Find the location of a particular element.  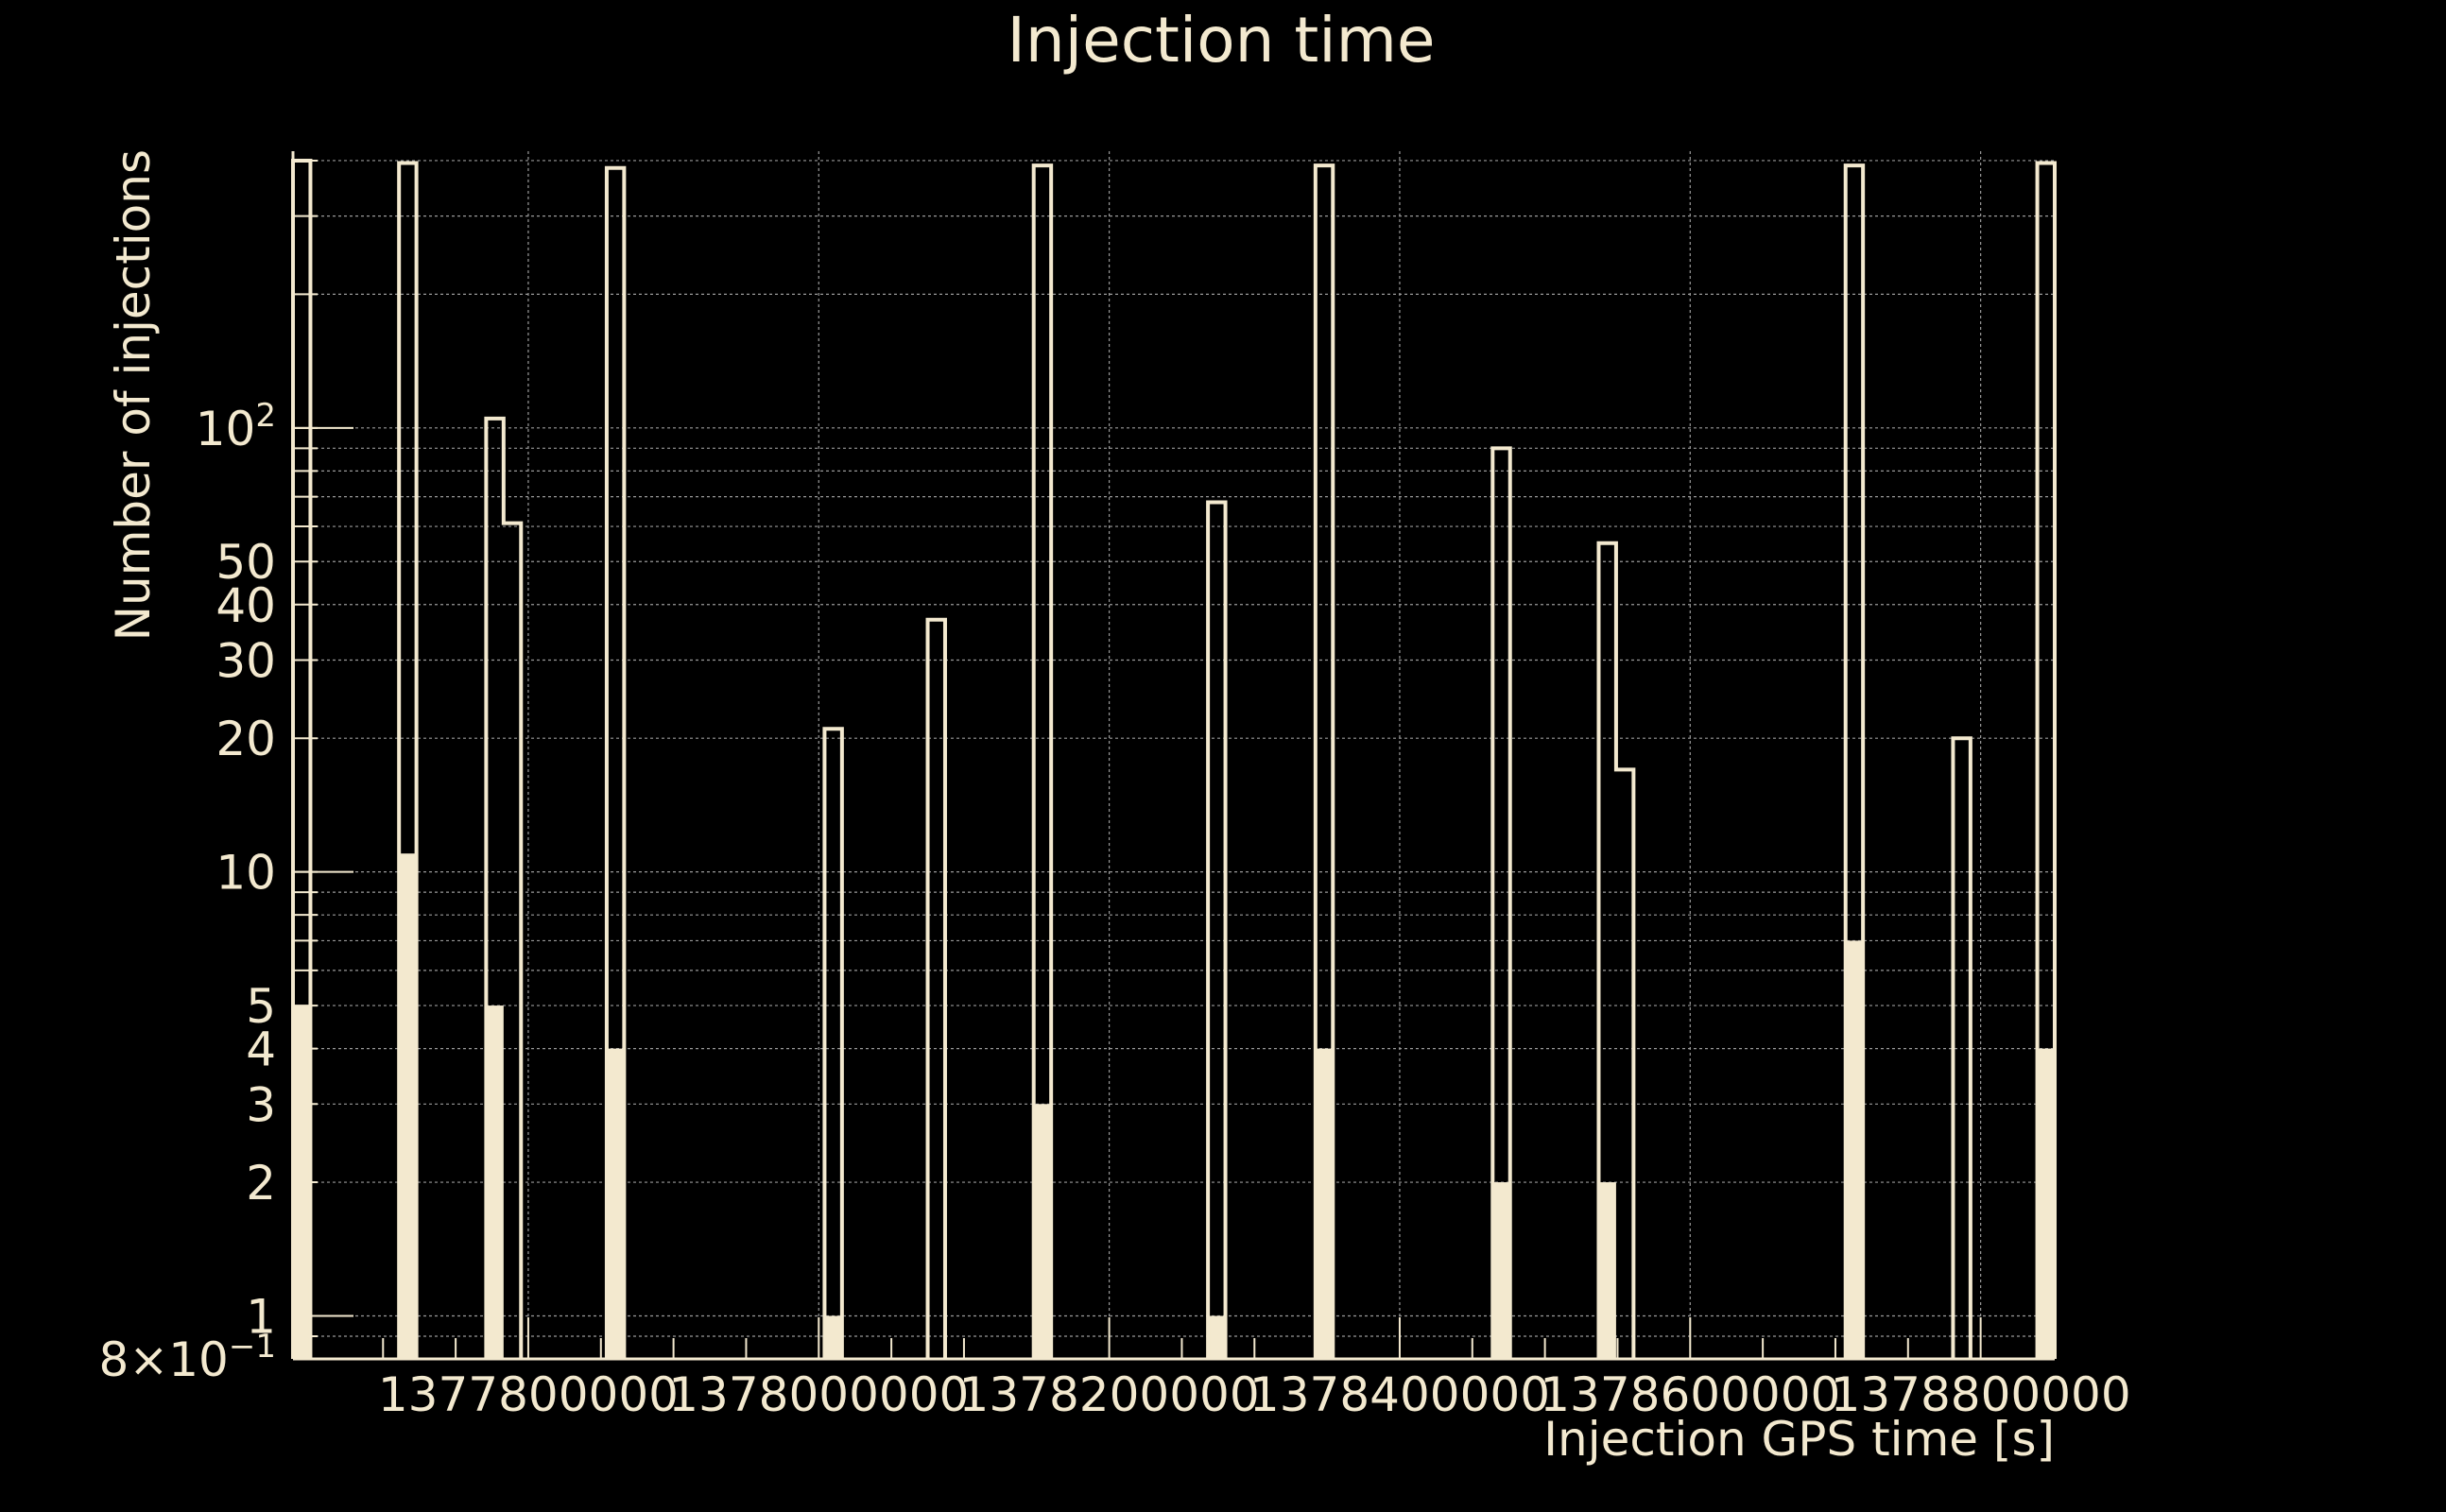

x-tick-label: 1378600000 is located at coordinates (1690, 1394).